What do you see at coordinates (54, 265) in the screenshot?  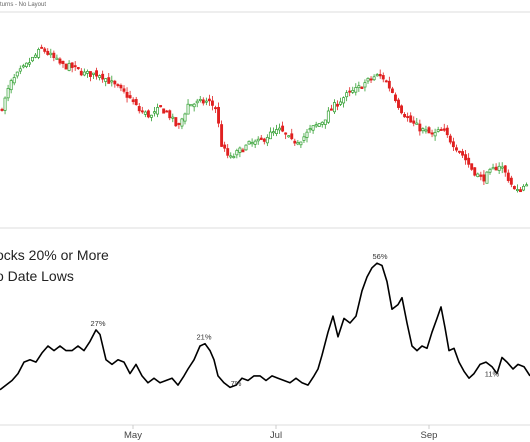 I see `lower-chart-title: ocks 20% or More o Date Lows` at bounding box center [54, 265].